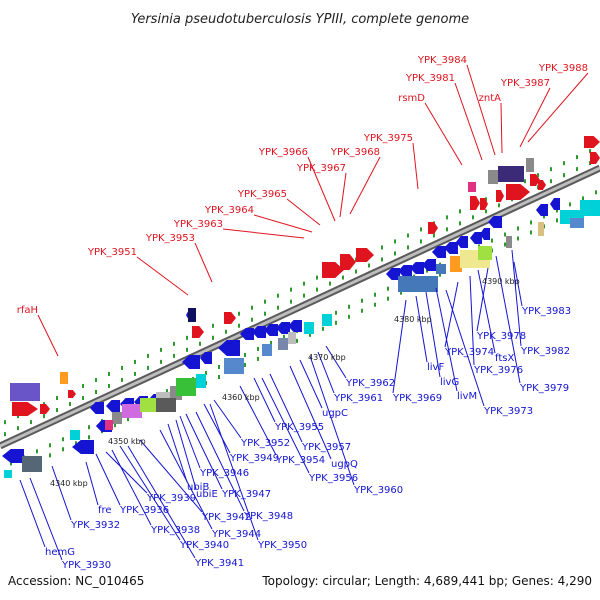 This screenshot has width=600, height=600. What do you see at coordinates (335, 413) in the screenshot?
I see `reverse-gene-label: ugpC` at bounding box center [335, 413].